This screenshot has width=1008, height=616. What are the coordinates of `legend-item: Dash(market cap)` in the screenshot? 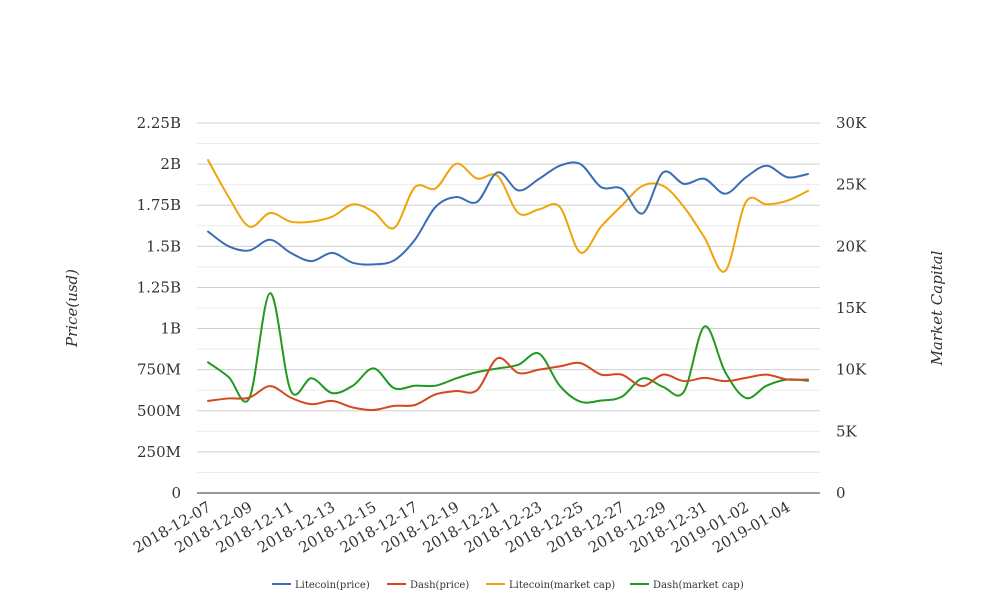 It's located at (687, 585).